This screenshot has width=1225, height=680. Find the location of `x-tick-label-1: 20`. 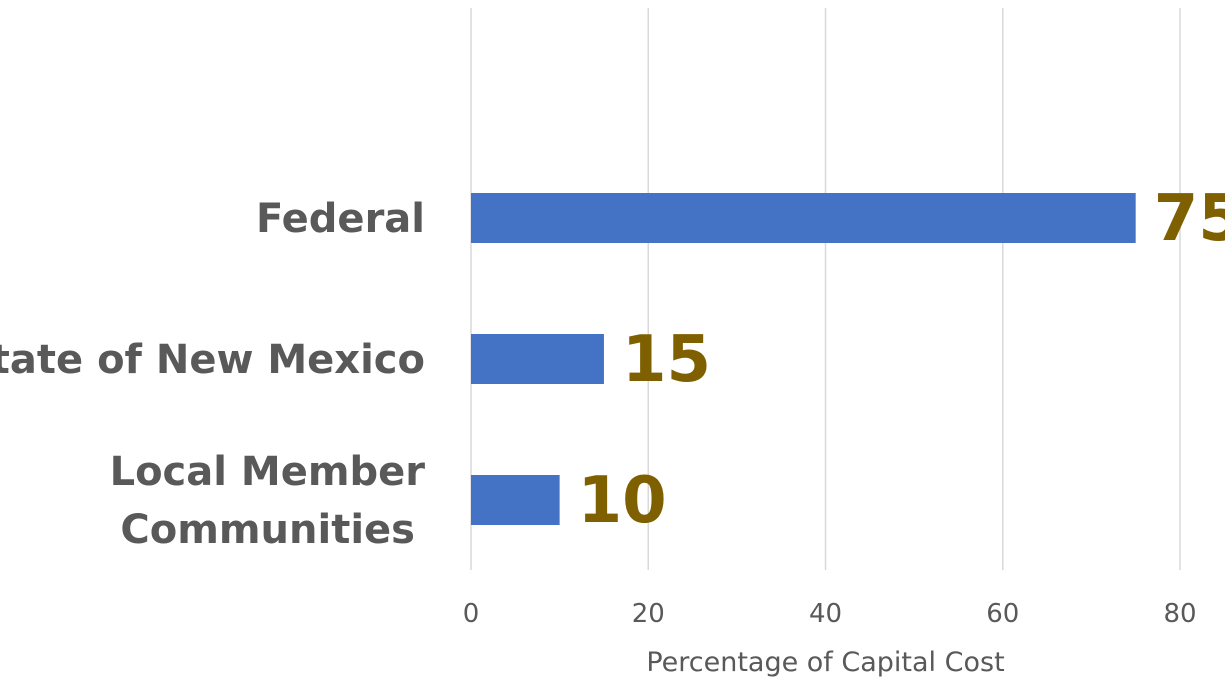

x-tick-label-1: 20 is located at coordinates (648, 614).